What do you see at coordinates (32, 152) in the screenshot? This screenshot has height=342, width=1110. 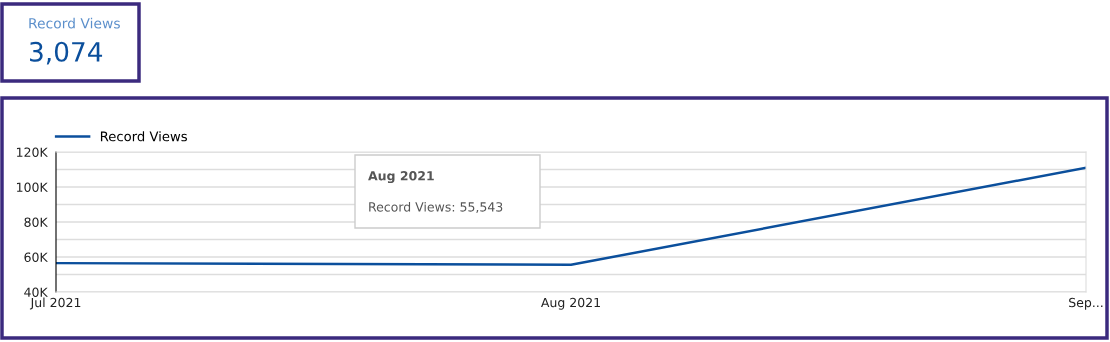 I see `y-tick-label: 120K` at bounding box center [32, 152].